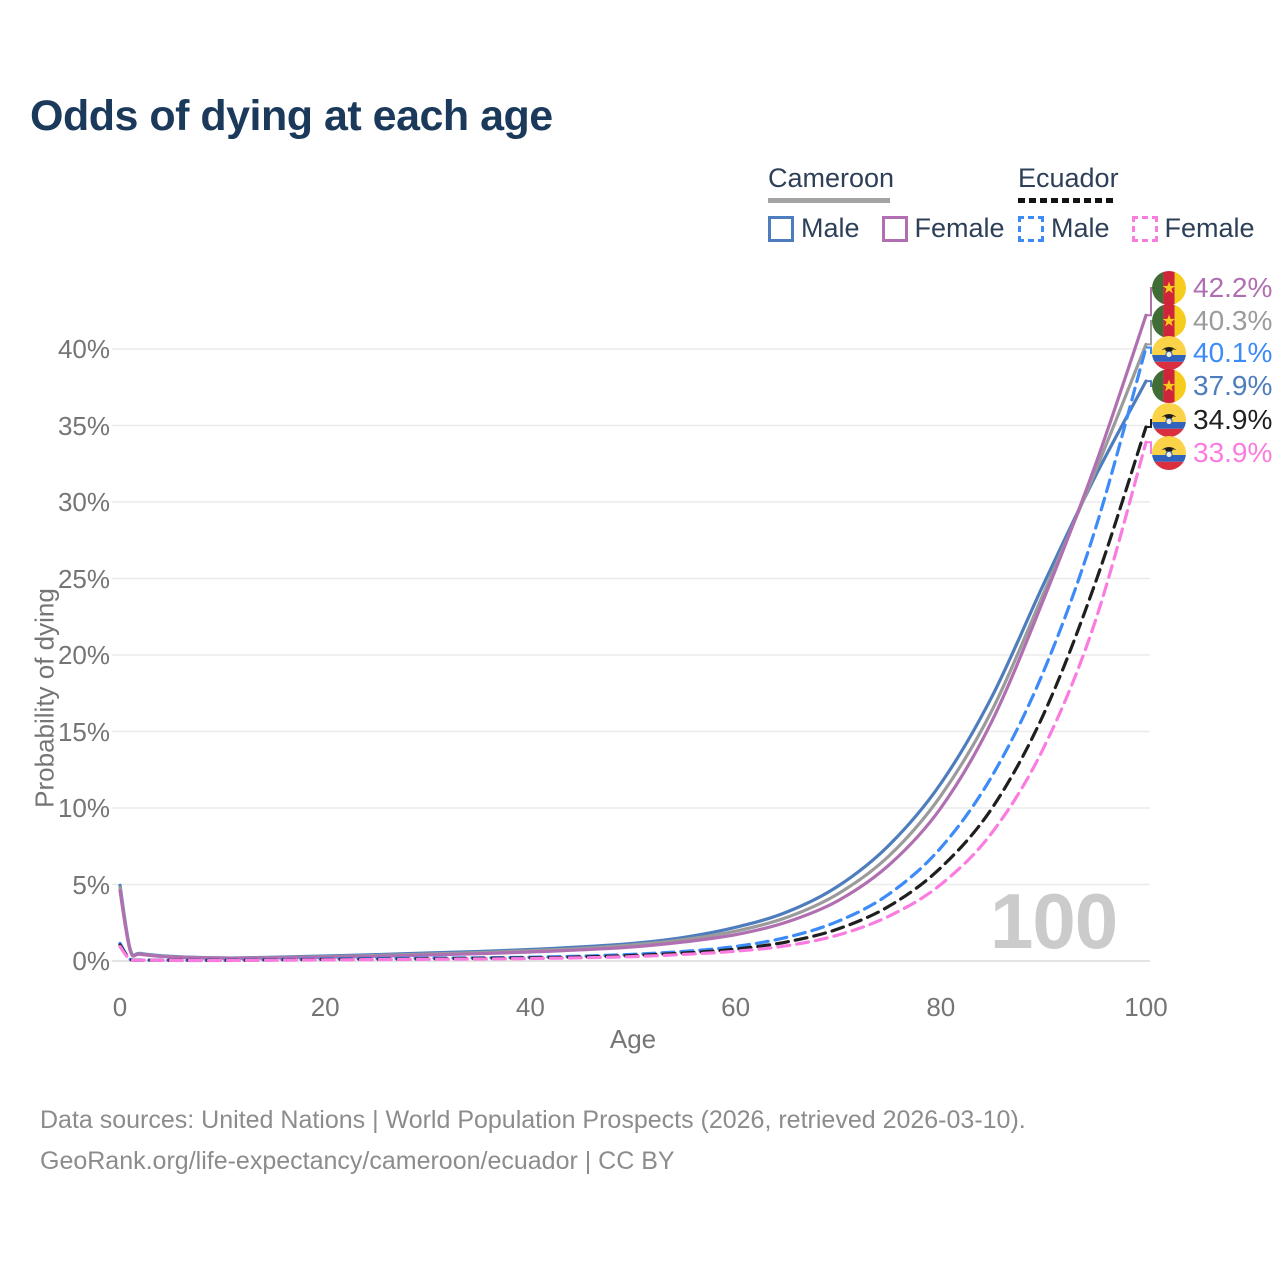 This screenshot has height=1280, width=1280. What do you see at coordinates (1233, 452) in the screenshot?
I see `end-label-value: 33.9%` at bounding box center [1233, 452].